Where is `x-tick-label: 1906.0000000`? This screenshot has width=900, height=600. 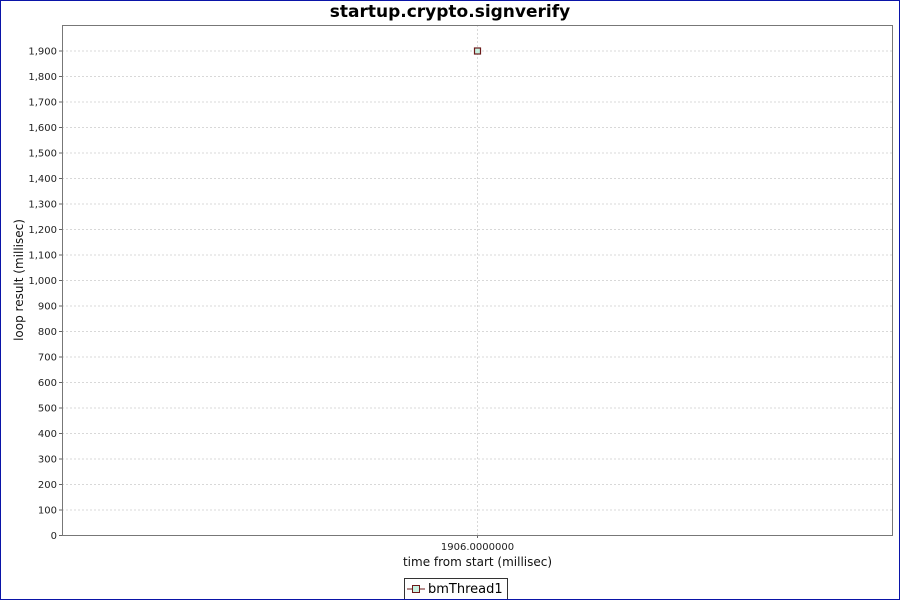 x-tick-label: 1906.0000000 is located at coordinates (477, 547).